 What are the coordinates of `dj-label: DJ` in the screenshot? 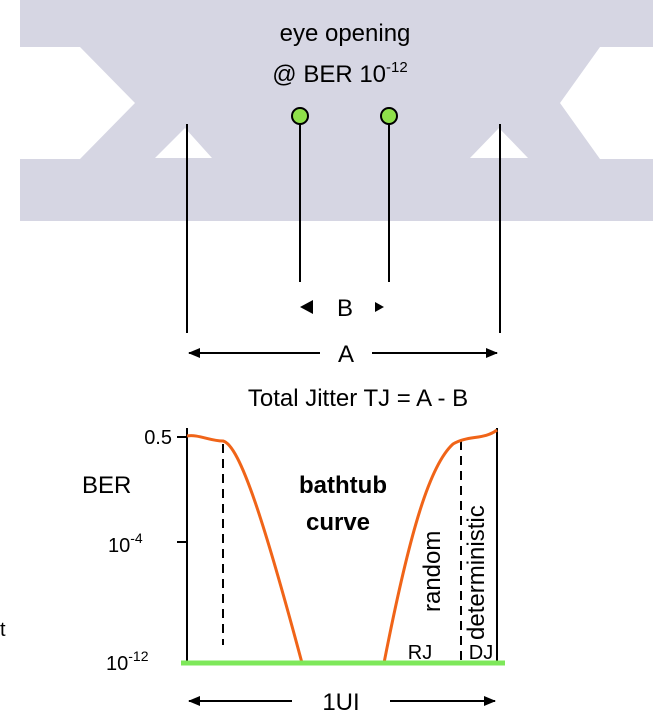 It's located at (481, 653).